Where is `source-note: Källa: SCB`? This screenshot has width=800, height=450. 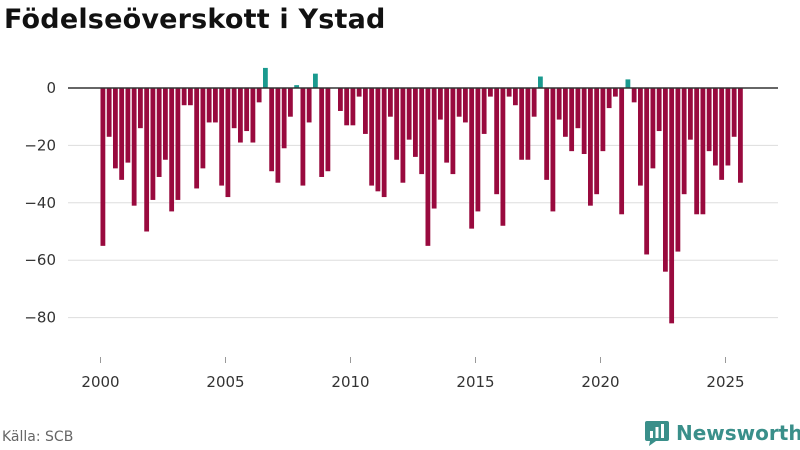
source-note: Källa: SCB is located at coordinates (38, 437).